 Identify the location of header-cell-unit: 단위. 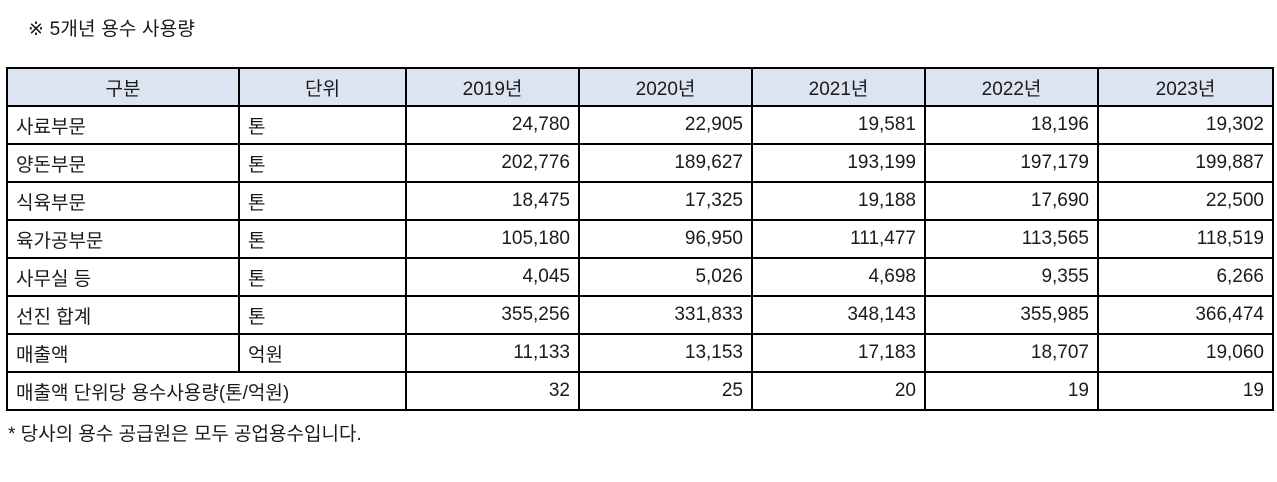
(322, 87).